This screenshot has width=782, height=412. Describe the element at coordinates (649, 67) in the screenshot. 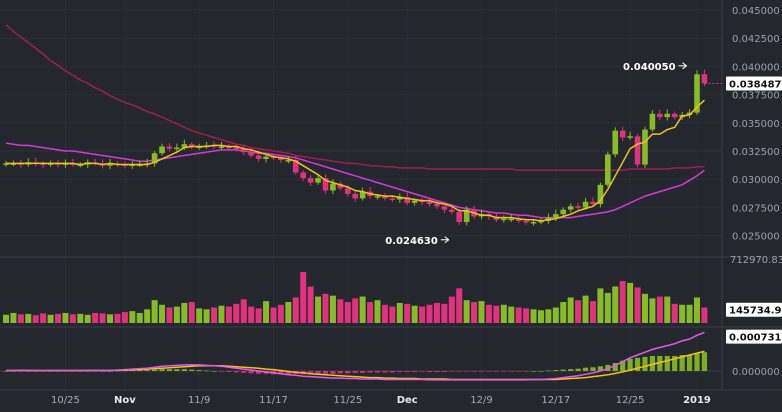

I see `extreme-value-label: 0.040050` at that location.